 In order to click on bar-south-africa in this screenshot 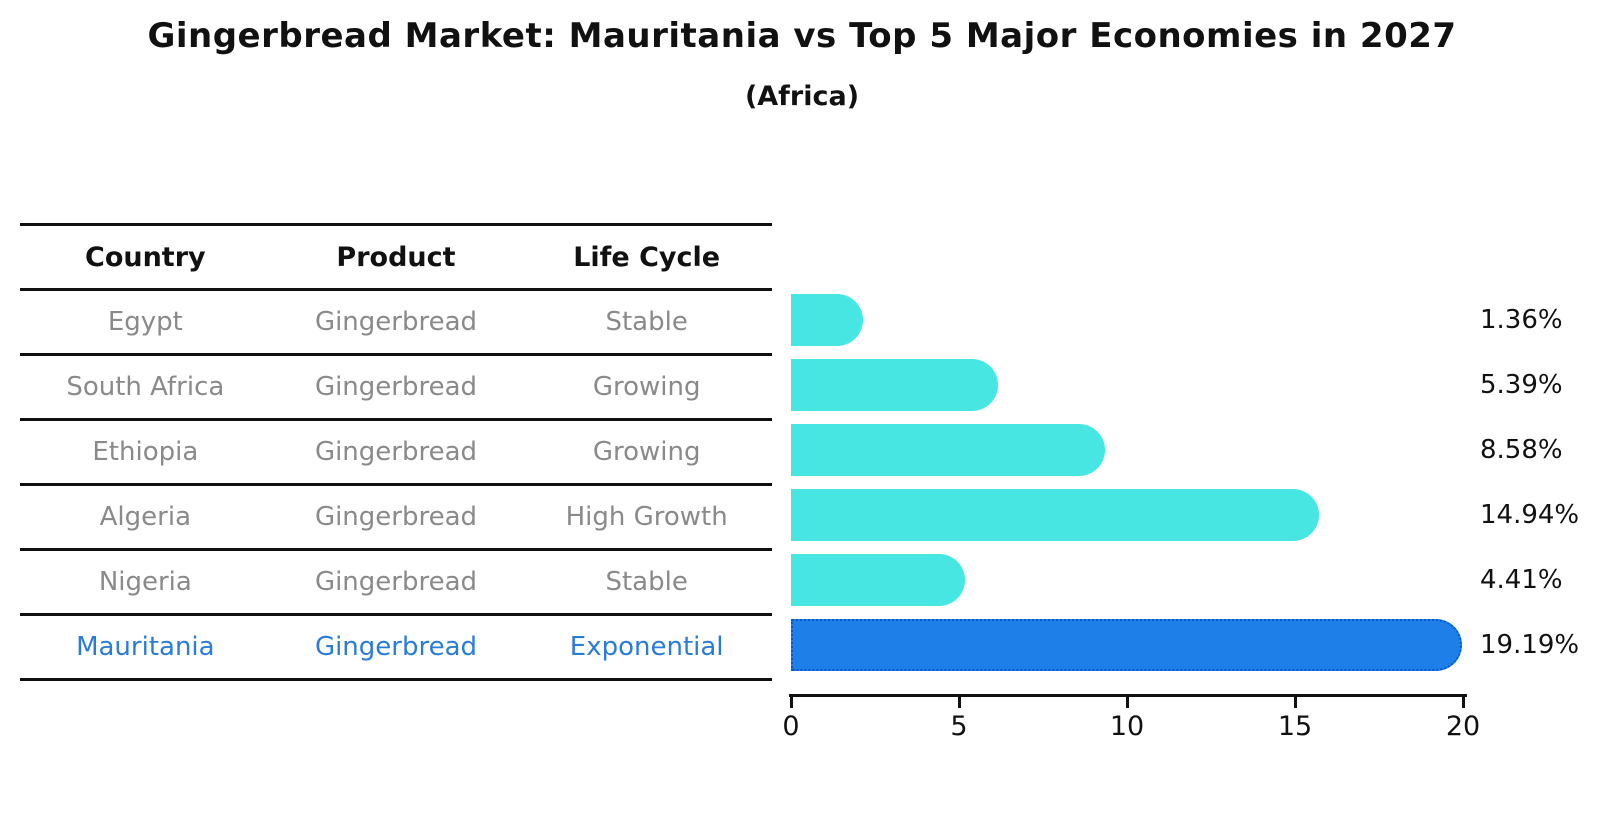, I will do `click(895, 385)`.